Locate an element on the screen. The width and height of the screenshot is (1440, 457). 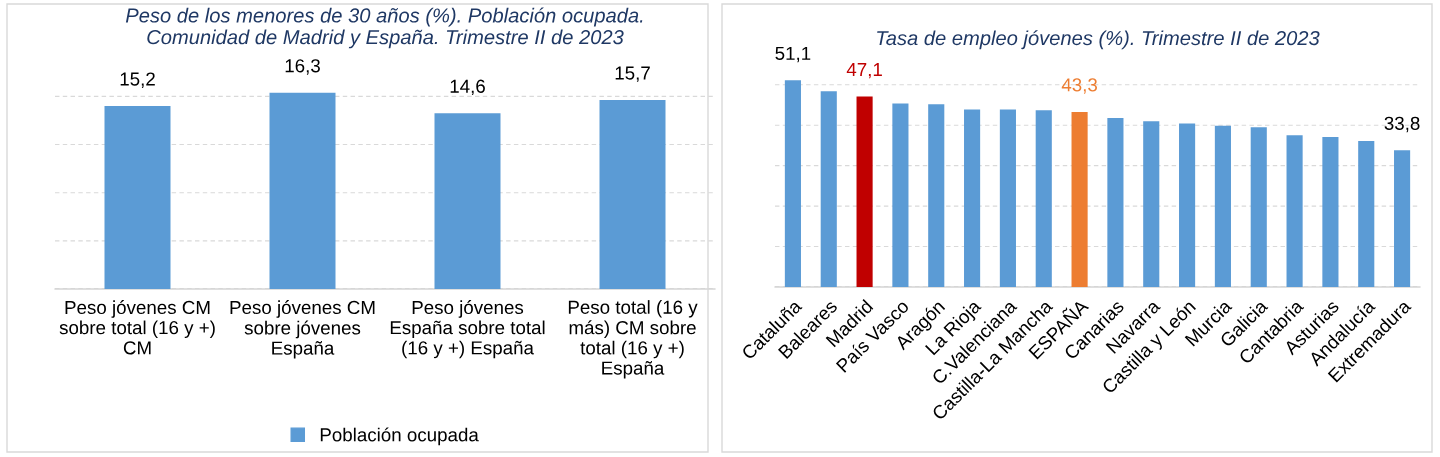
x-tick-label: Peso jóvenes España sobre total (16 y +) España is located at coordinates (467, 329).